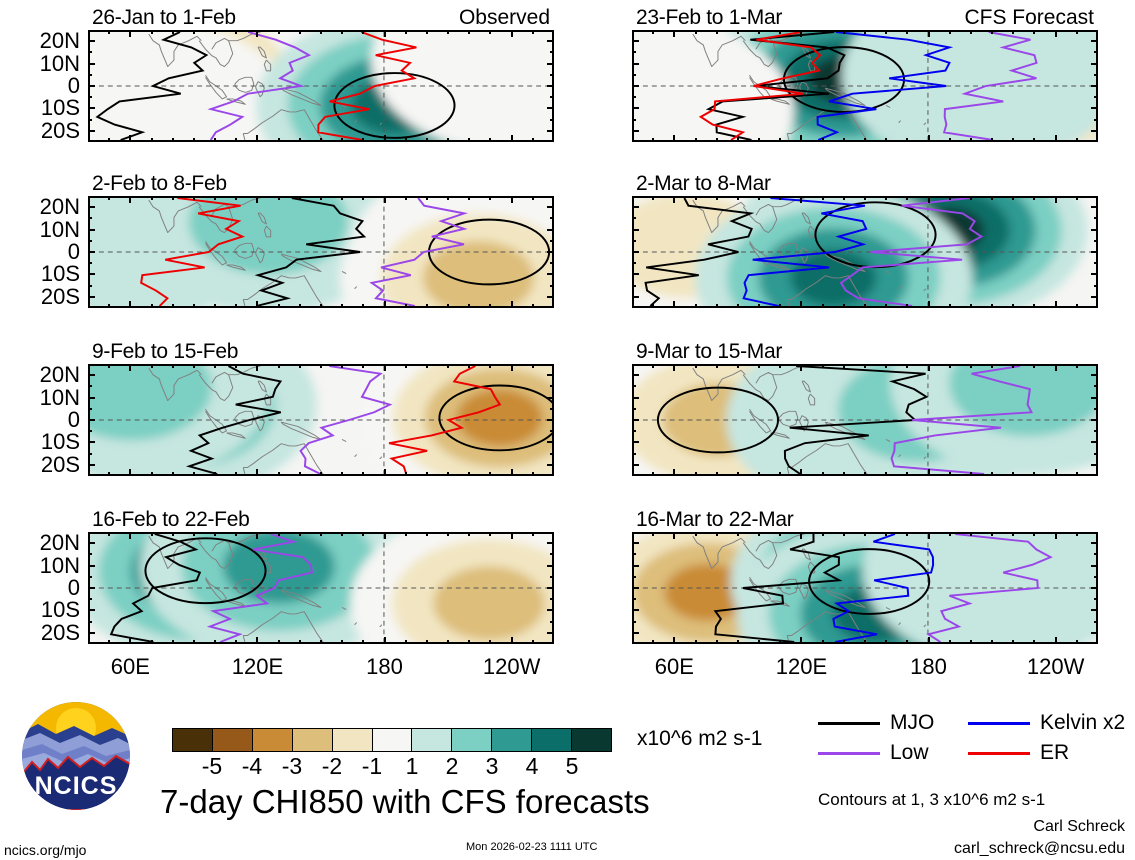 Image resolution: width=1135 pixels, height=860 pixels. What do you see at coordinates (60, 274) in the screenshot?
I see `y-axis-label: 10S` at bounding box center [60, 274].